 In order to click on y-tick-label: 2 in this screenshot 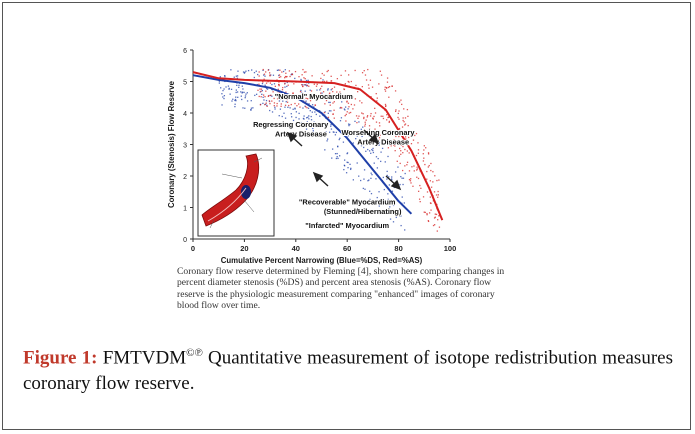, I will do `click(185, 177)`.